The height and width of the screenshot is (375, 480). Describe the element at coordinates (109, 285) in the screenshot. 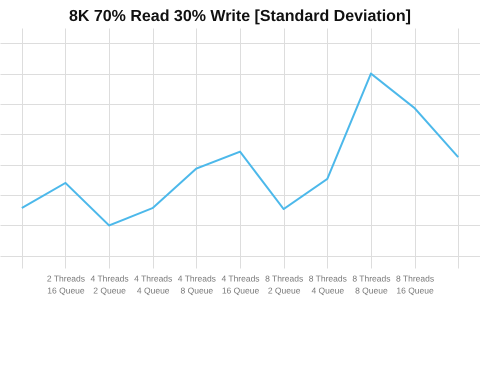

I see `x-tick-label: 4 Threads 2 Queue` at that location.